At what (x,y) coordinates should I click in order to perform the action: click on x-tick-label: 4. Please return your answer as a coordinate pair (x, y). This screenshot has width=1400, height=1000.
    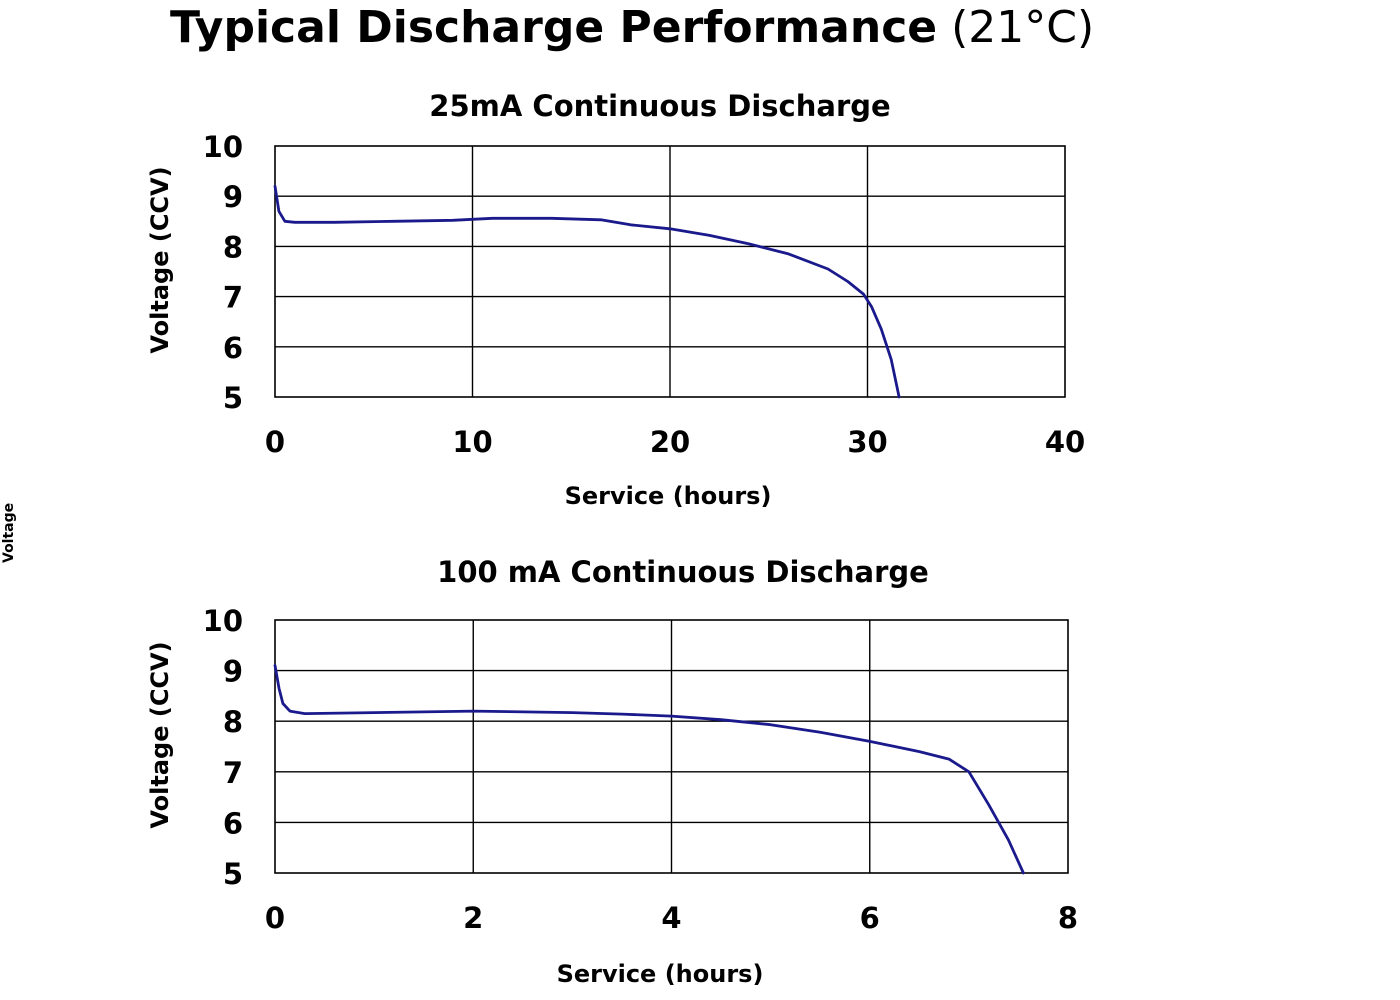
    Looking at the image, I should click on (671, 918).